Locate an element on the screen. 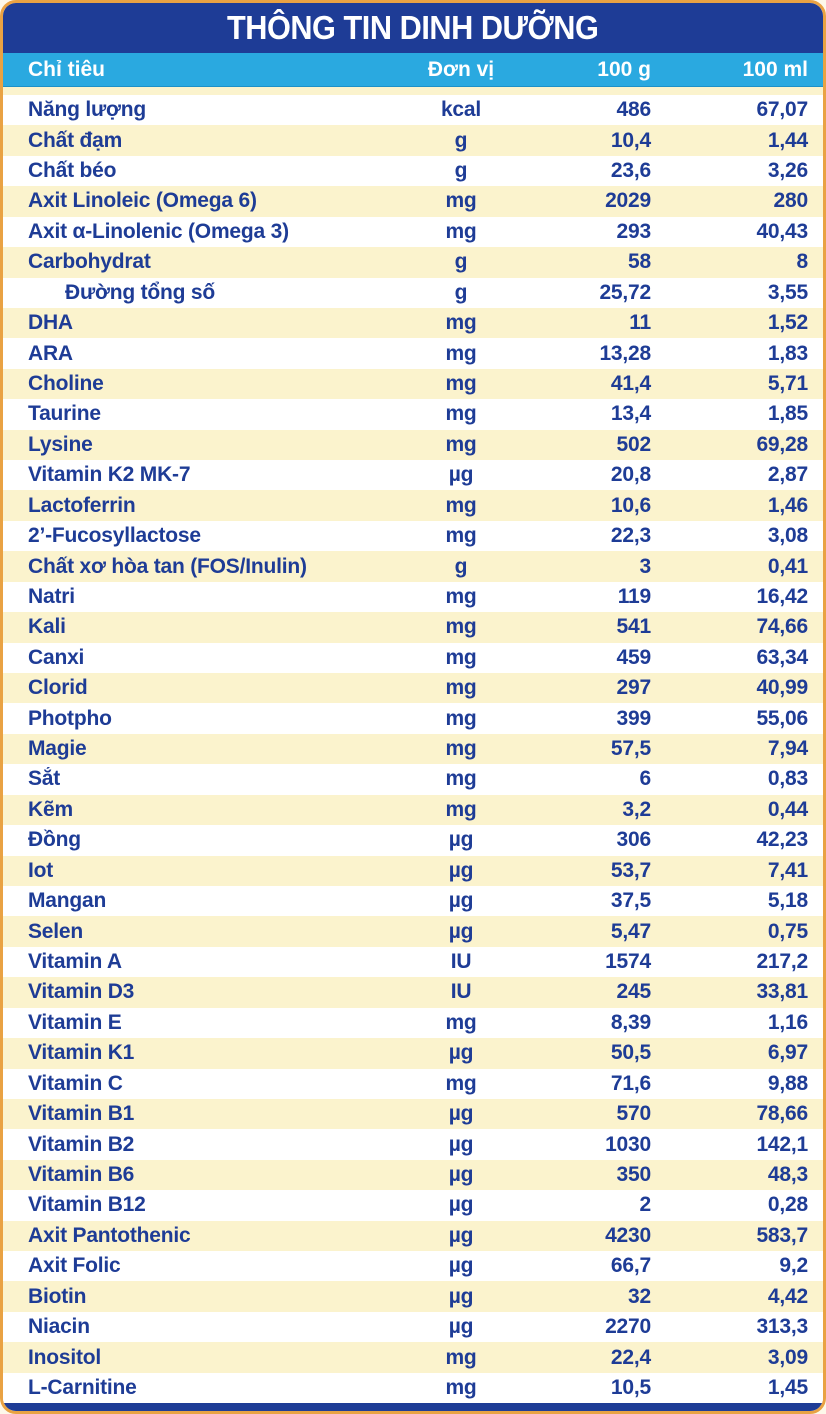  row-value-100ml: 74,66 is located at coordinates (782, 627).